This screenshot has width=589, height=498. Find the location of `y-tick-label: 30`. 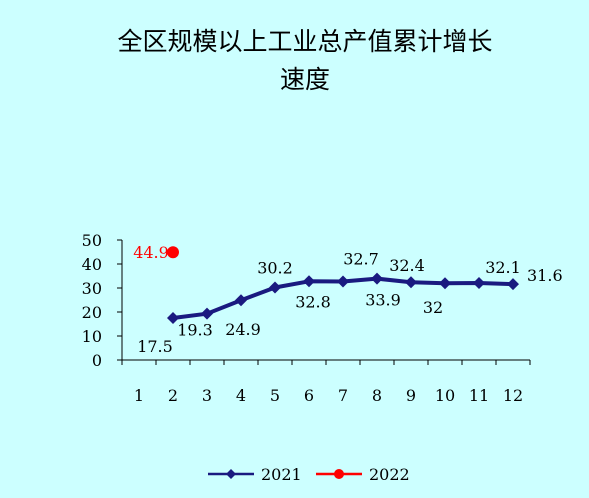

y-tick-label: 30 is located at coordinates (92, 288).